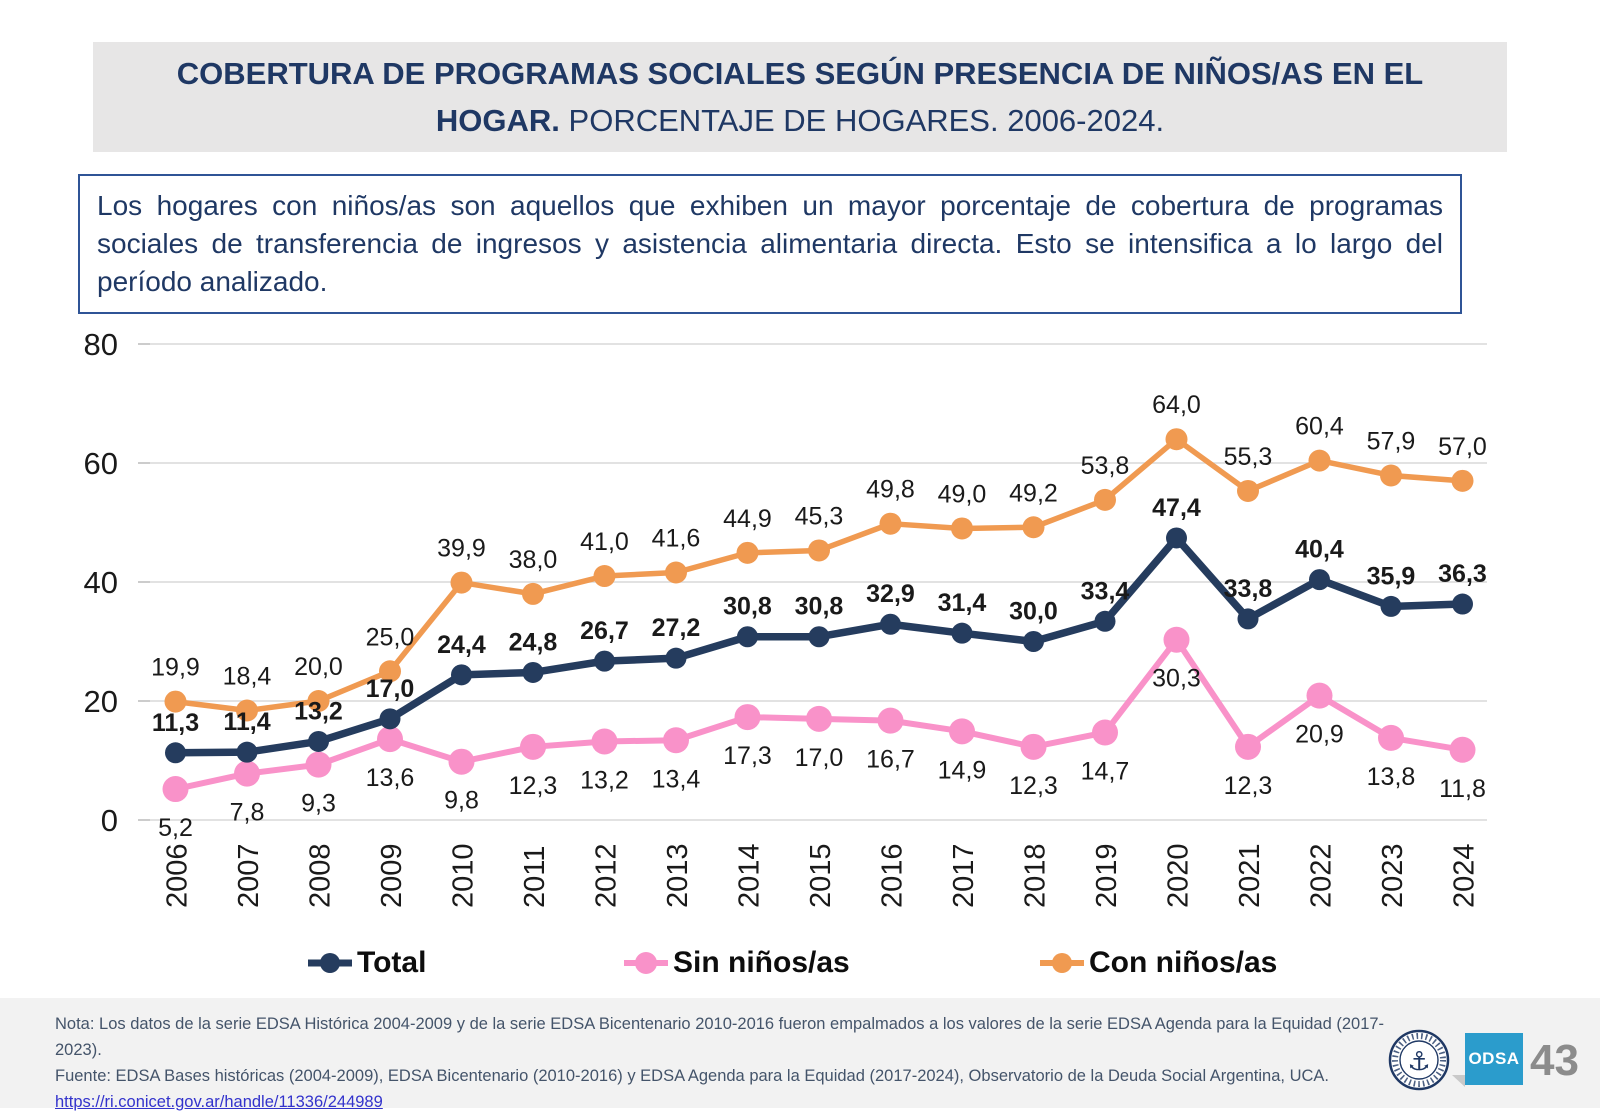 Image resolution: width=1600 pixels, height=1115 pixels. What do you see at coordinates (1248, 589) in the screenshot?
I see `svg-text: 33,8` at bounding box center [1248, 589].